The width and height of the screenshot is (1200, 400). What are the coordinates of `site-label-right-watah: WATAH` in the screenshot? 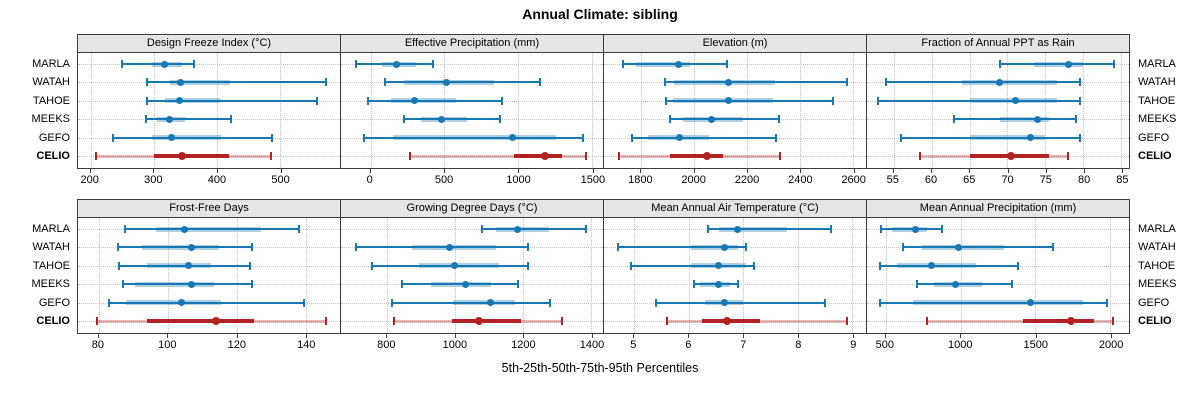 It's located at (1157, 247).